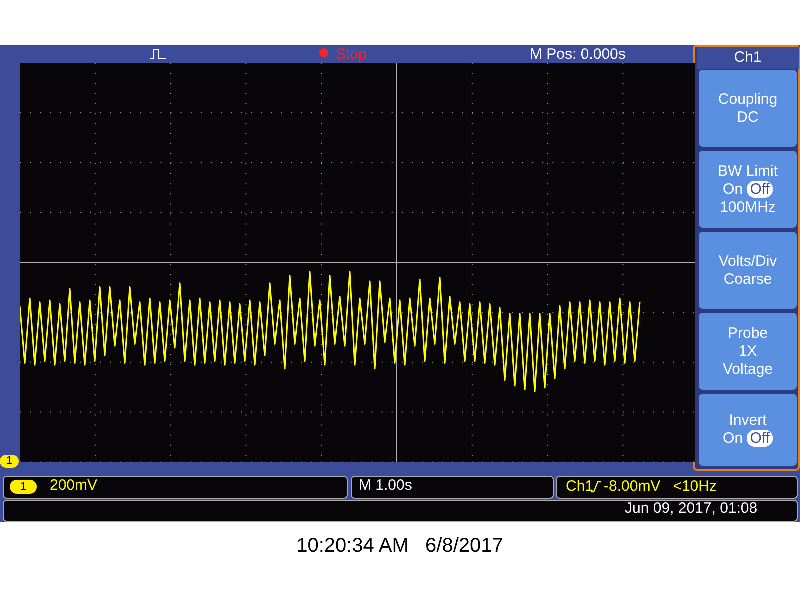  What do you see at coordinates (578, 54) in the screenshot?
I see `text: M Pos: 0.000s` at bounding box center [578, 54].